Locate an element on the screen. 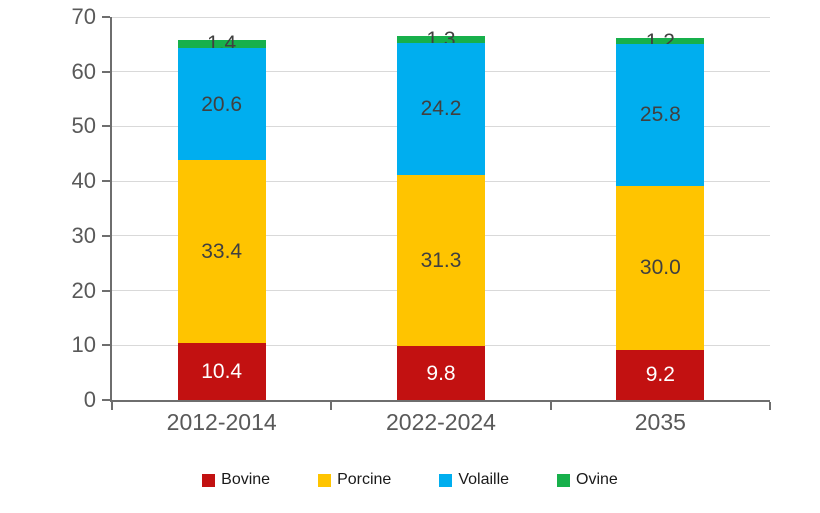 The width and height of the screenshot is (820, 513). bar-segment-porcine: 30.0 is located at coordinates (660, 267).